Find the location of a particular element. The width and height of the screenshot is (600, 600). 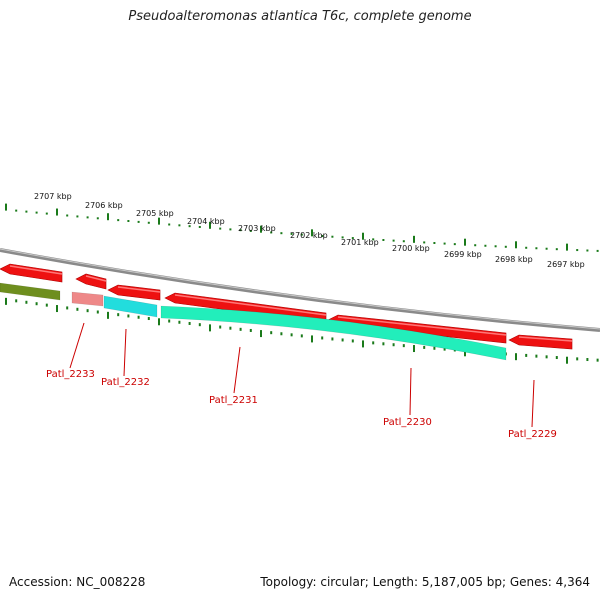

genome-backbone is located at coordinates (300, 290).